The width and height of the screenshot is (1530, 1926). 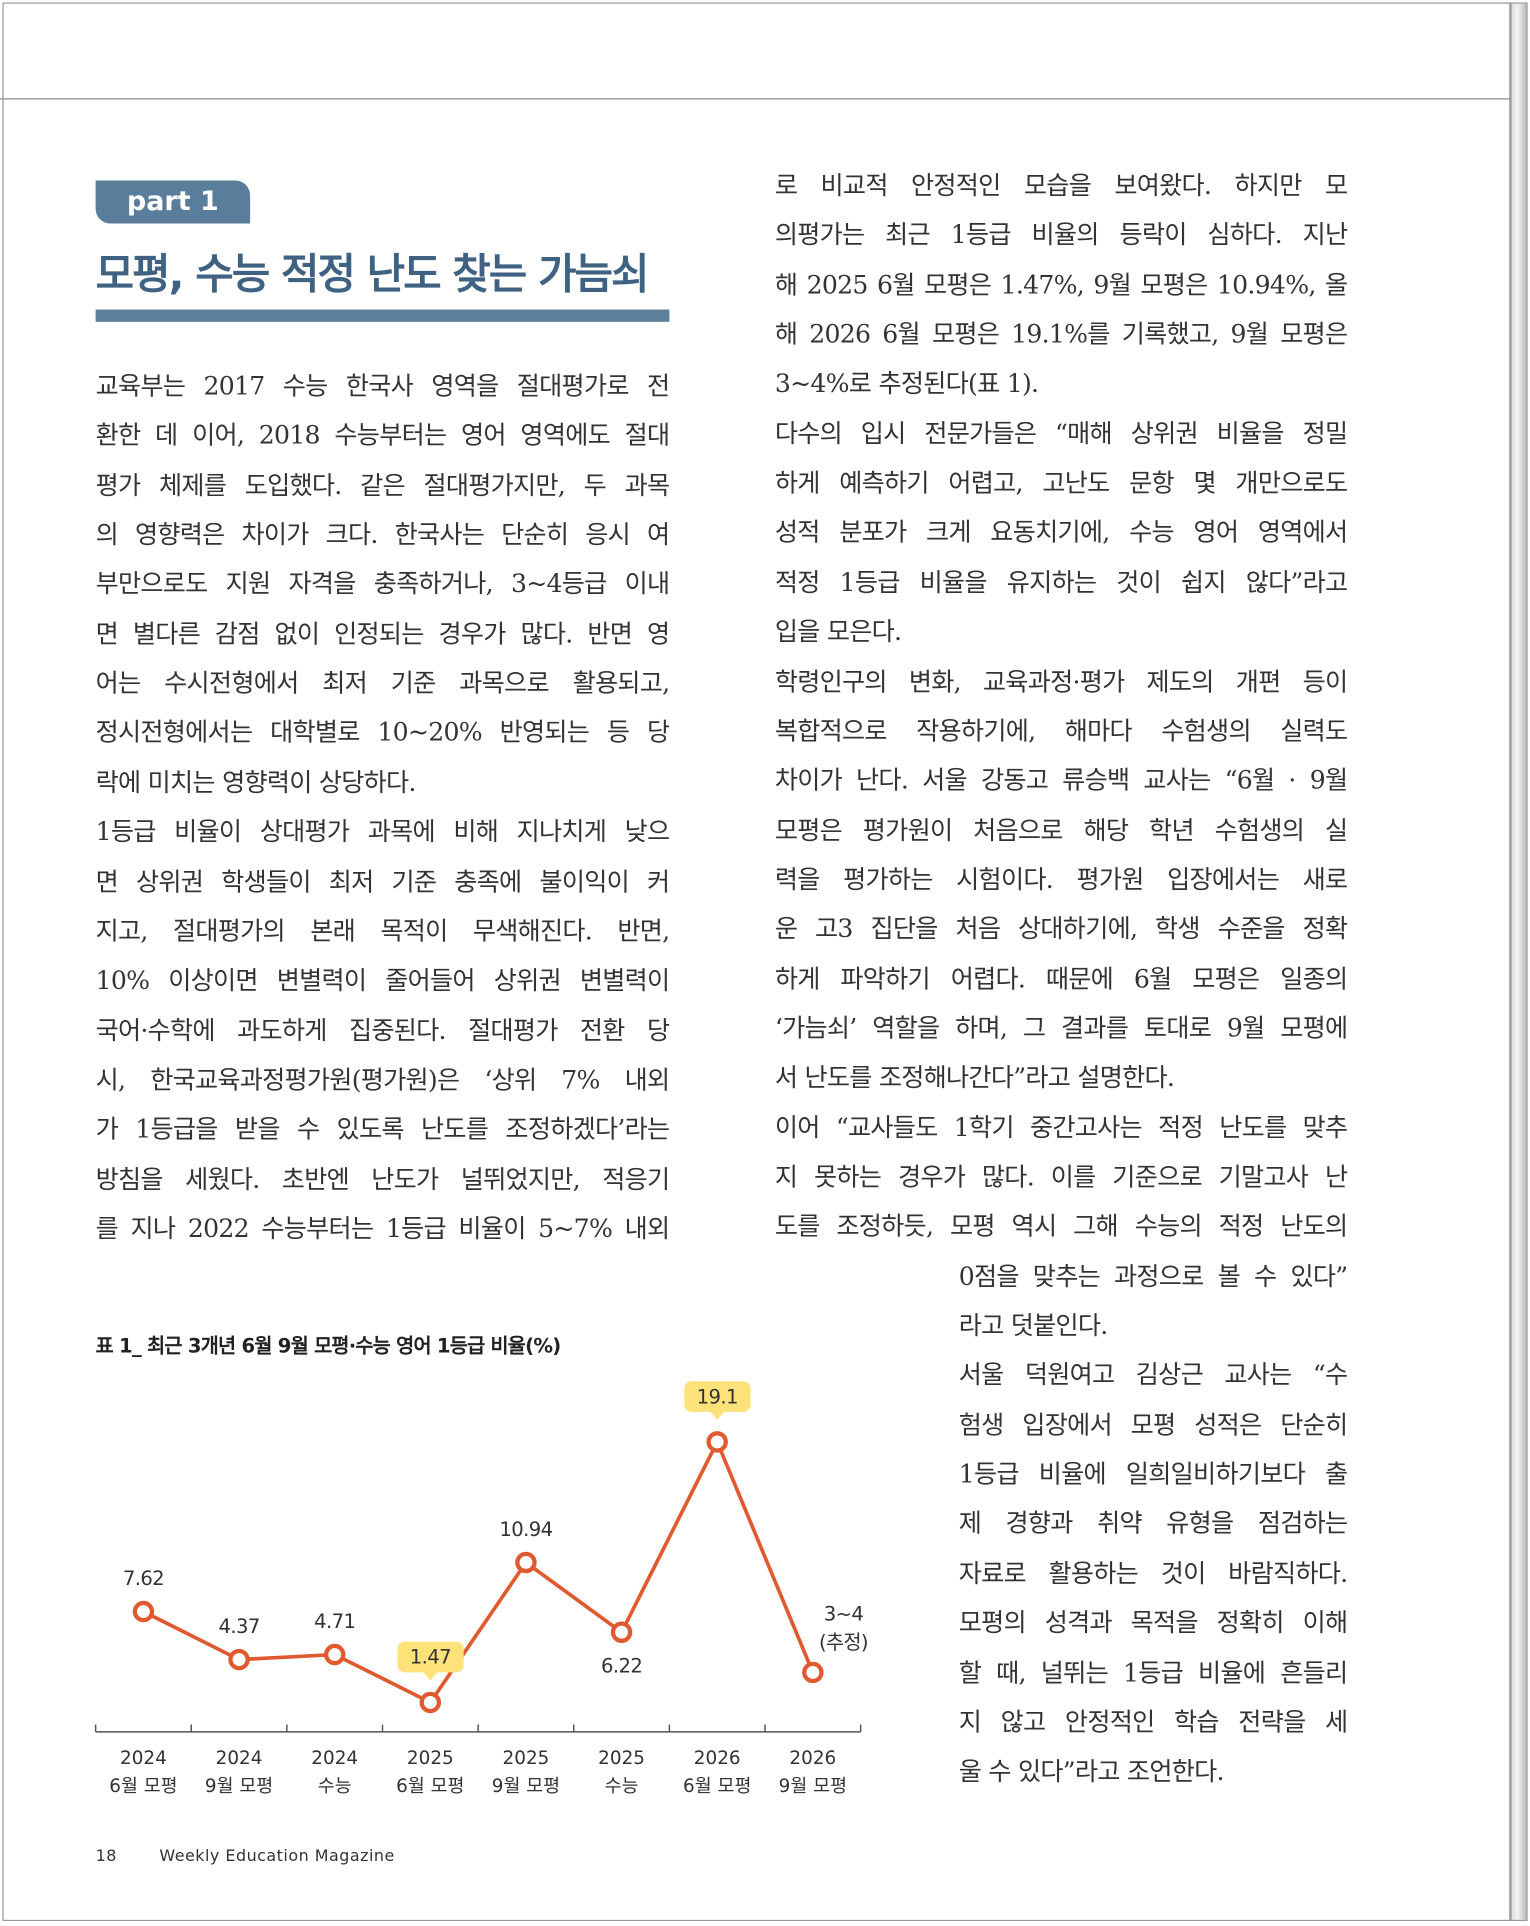 What do you see at coordinates (478, 1571) in the screenshot?
I see `data-line` at bounding box center [478, 1571].